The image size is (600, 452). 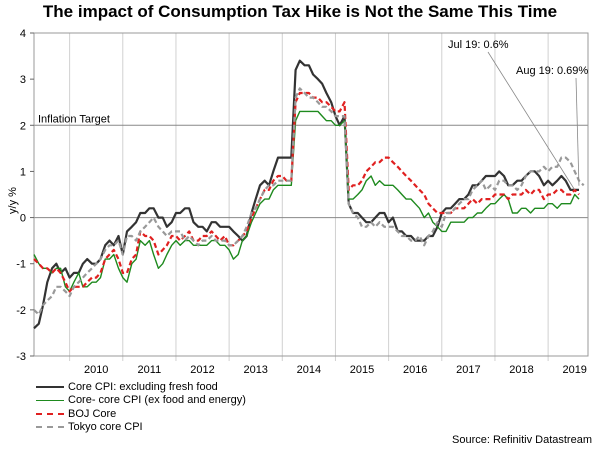 What do you see at coordinates (552, 71) in the screenshot?
I see `annotation-label: Aug 19: 0.69%` at bounding box center [552, 71].